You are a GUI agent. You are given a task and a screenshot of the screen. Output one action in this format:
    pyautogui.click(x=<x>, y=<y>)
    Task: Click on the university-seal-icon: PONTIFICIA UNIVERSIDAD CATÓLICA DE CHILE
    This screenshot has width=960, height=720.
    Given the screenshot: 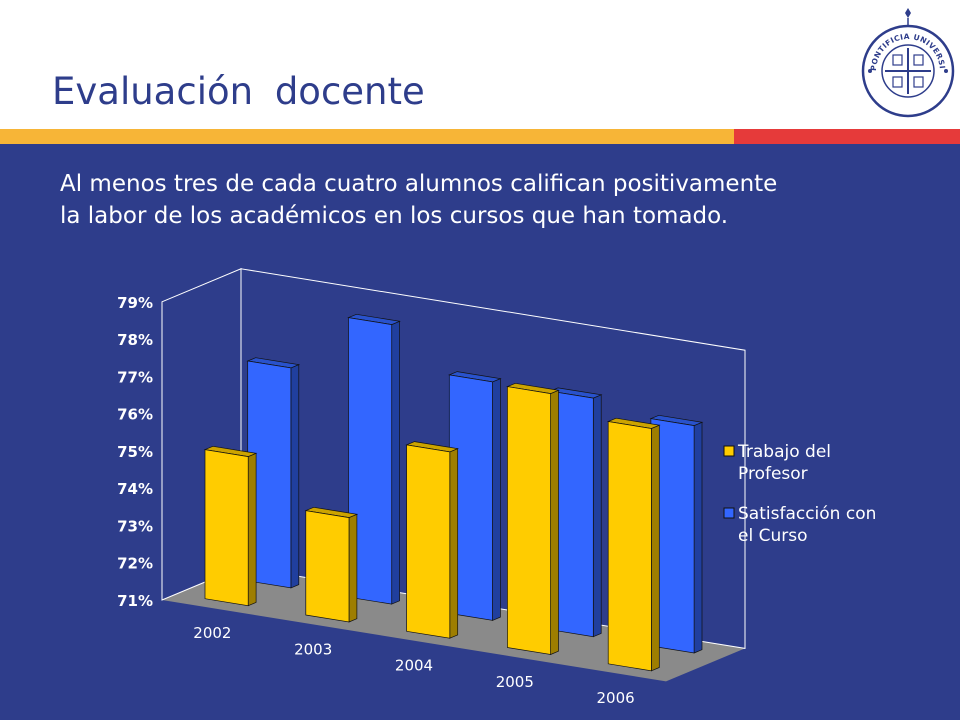 What is the action you would take?
    pyautogui.click(x=906, y=63)
    